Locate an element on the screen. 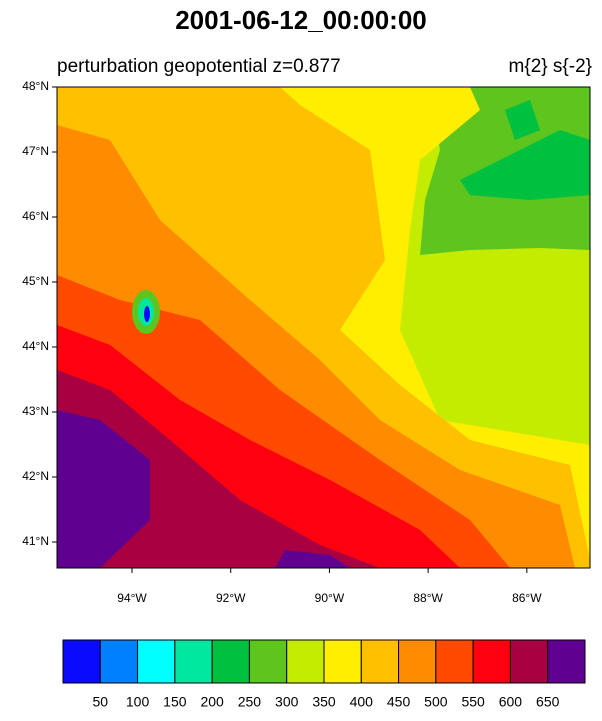 The height and width of the screenshot is (721, 602). colorbar-label: 300 is located at coordinates (287, 702).